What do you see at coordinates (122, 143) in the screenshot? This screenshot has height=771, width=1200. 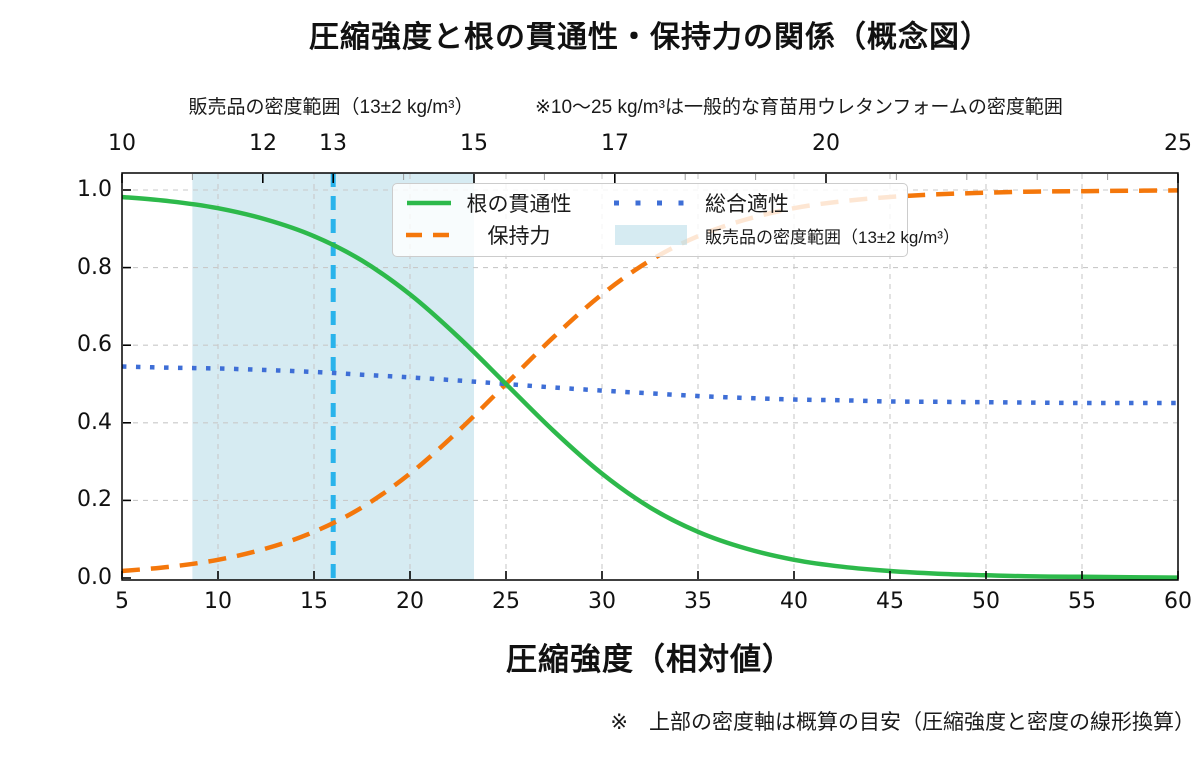 I see `top-axis-tick-label: 10` at bounding box center [122, 143].